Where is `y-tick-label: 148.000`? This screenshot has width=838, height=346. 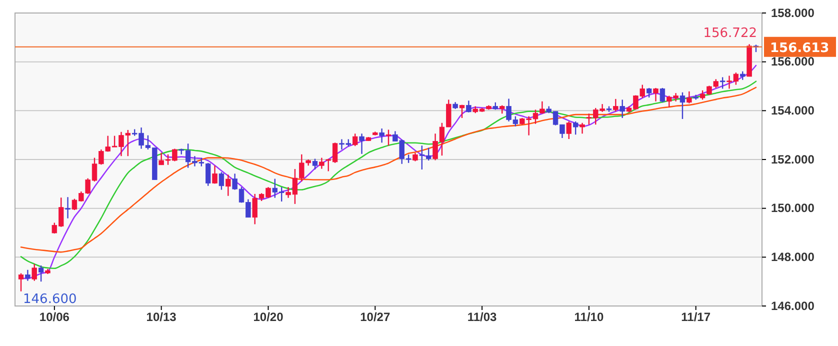 y-tick-label: 148.000 is located at coordinates (793, 257).